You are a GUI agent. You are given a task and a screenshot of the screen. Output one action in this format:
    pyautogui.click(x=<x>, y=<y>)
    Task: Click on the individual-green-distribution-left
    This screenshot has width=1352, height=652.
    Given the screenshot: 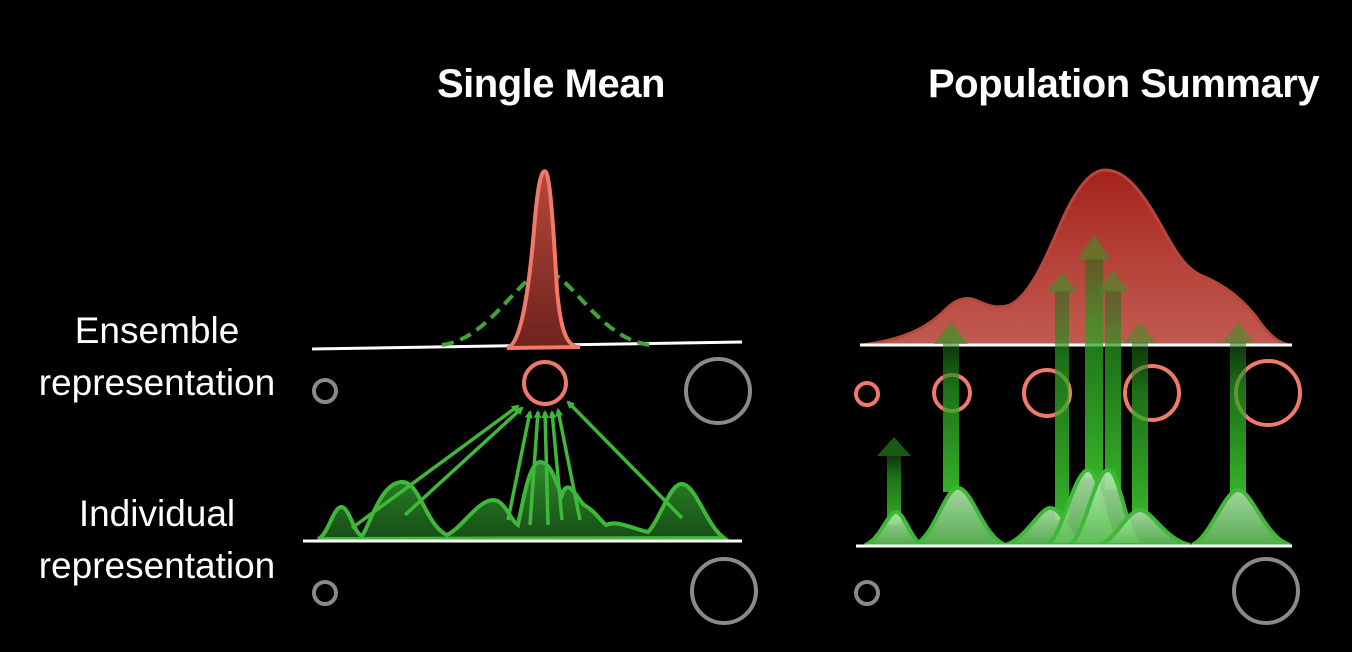 What is the action you would take?
    pyautogui.click(x=523, y=500)
    